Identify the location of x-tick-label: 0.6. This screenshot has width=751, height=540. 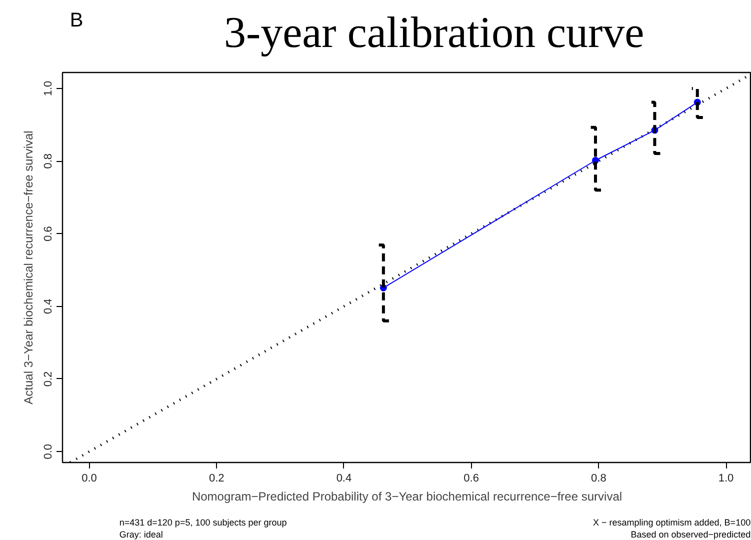
(471, 478).